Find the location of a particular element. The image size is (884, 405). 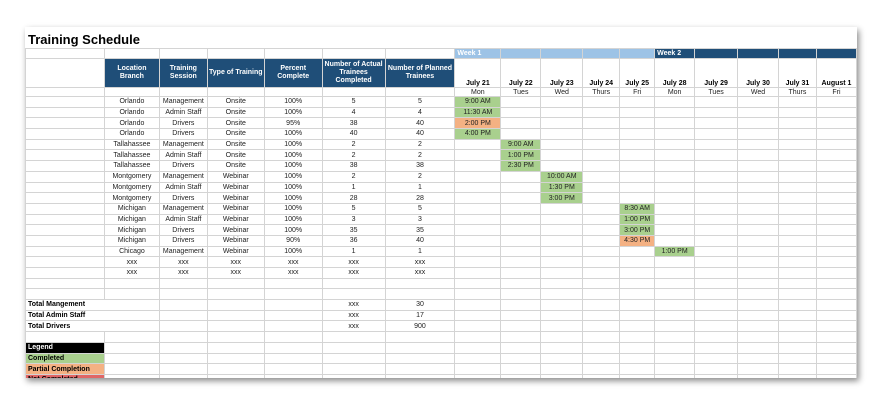

location-cell: Orlando is located at coordinates (131, 134).